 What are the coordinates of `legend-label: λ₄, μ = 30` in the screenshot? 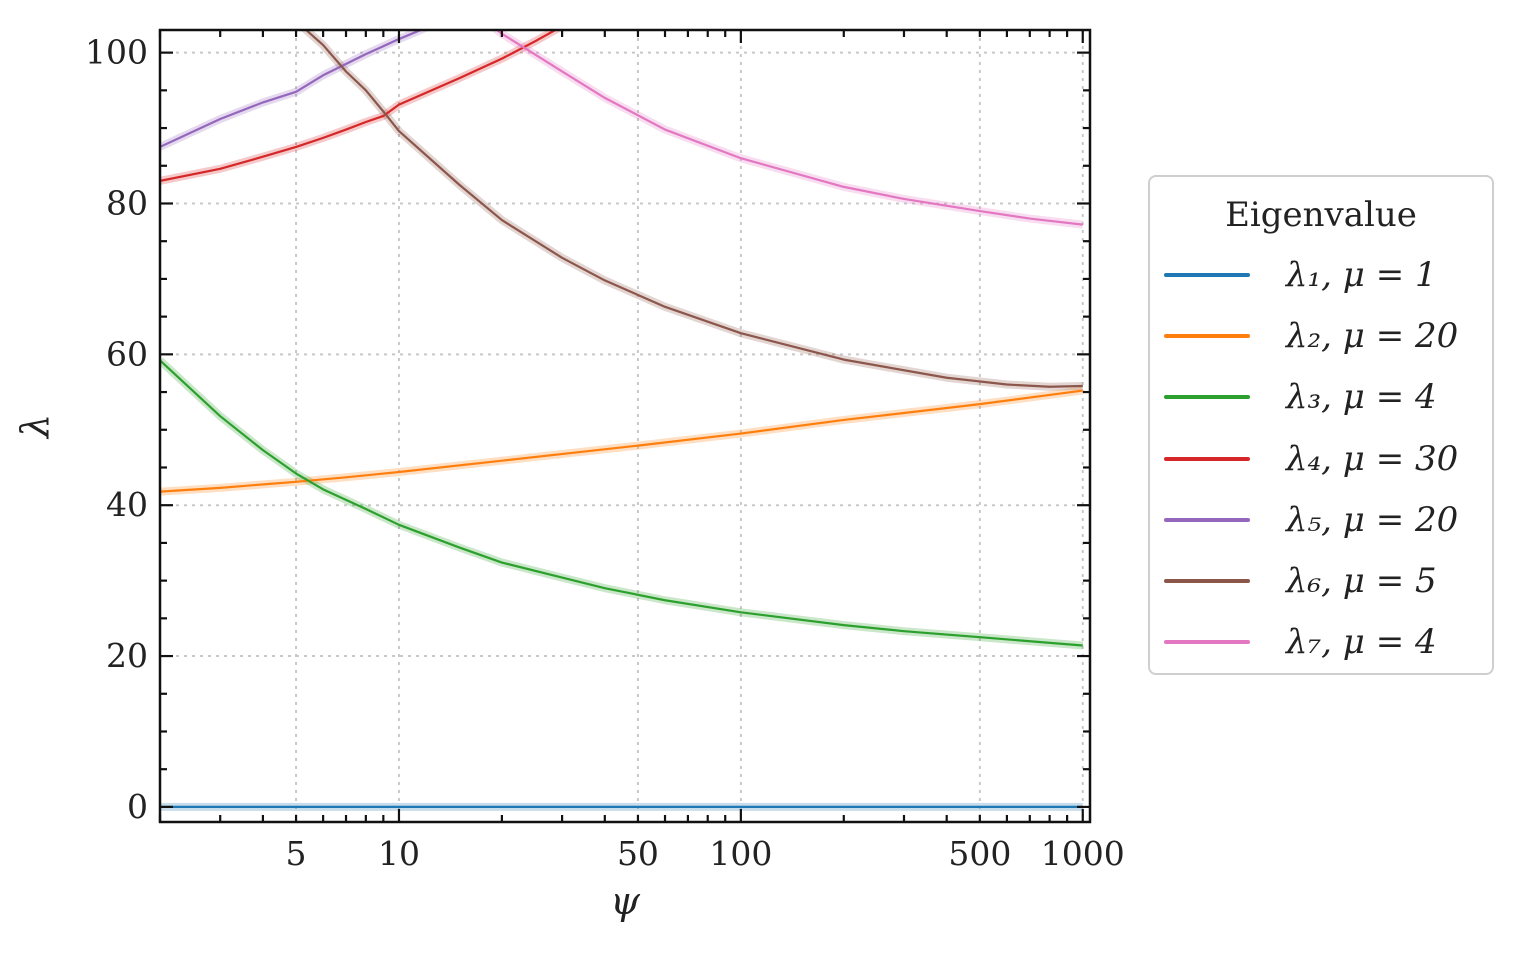 It's located at (1372, 458).